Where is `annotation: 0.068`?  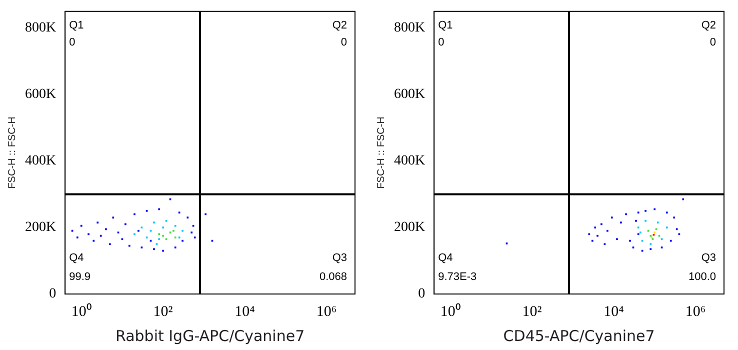 annotation: 0.068 is located at coordinates (333, 277).